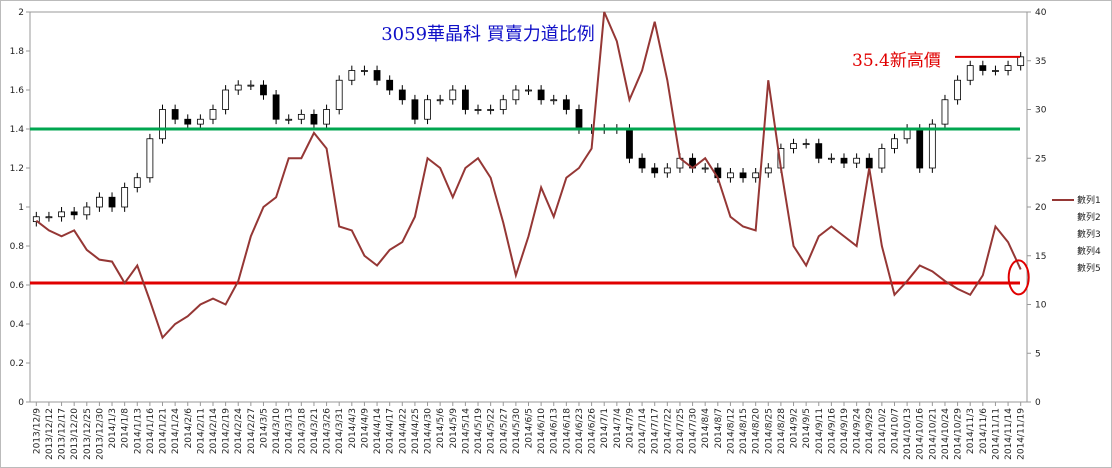 The width and height of the screenshot is (1112, 468). I want to click on y-tick-label: 0.6, so click(17, 286).